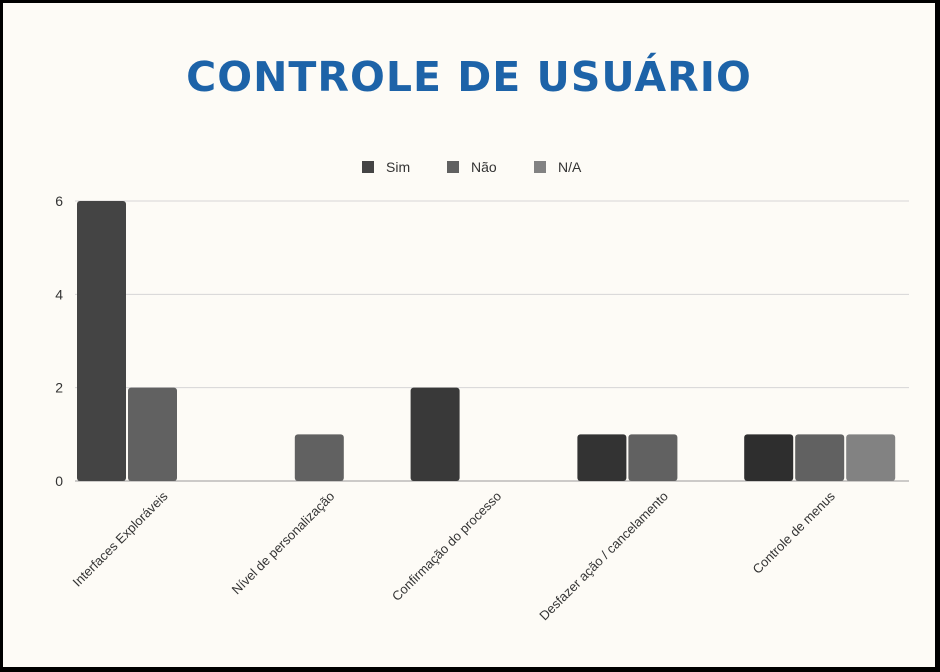 This screenshot has height=672, width=940. I want to click on x-tick-label: Desfazer ação / cancelamento, so click(603, 556).